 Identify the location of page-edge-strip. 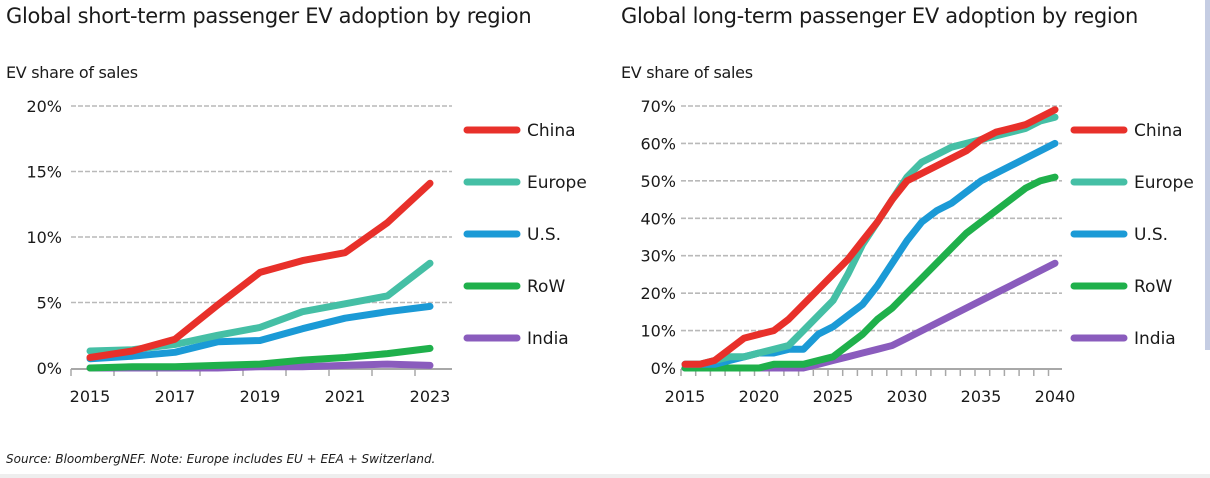
(1207, 175).